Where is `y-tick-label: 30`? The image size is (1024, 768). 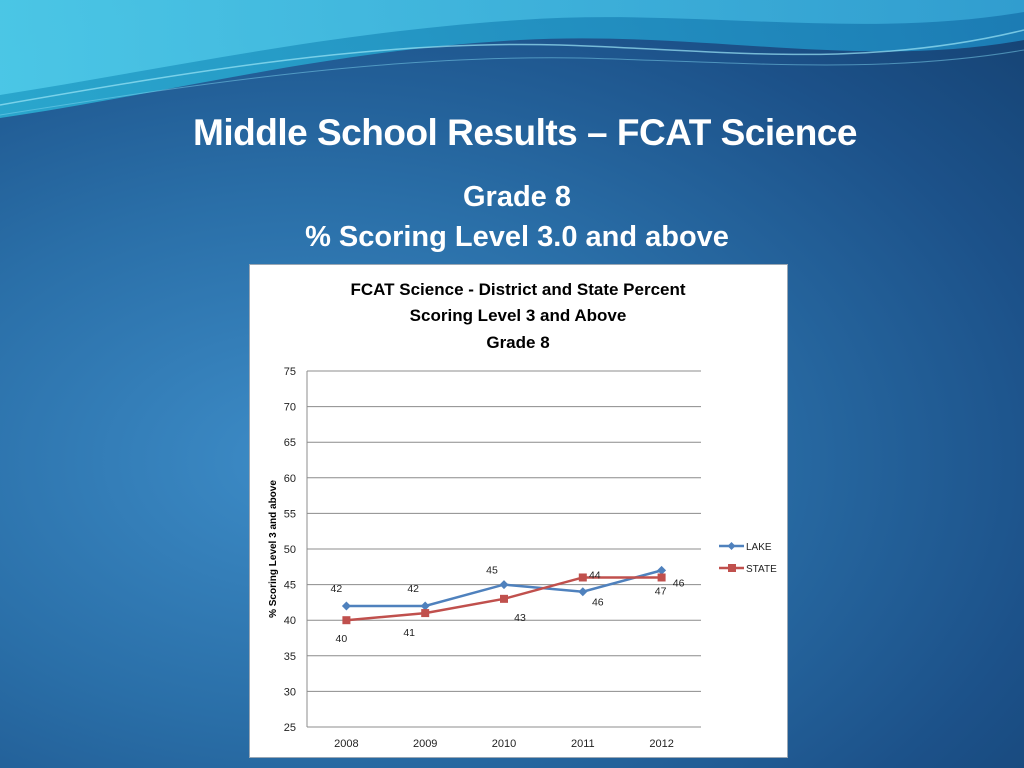 y-tick-label: 30 is located at coordinates (290, 692).